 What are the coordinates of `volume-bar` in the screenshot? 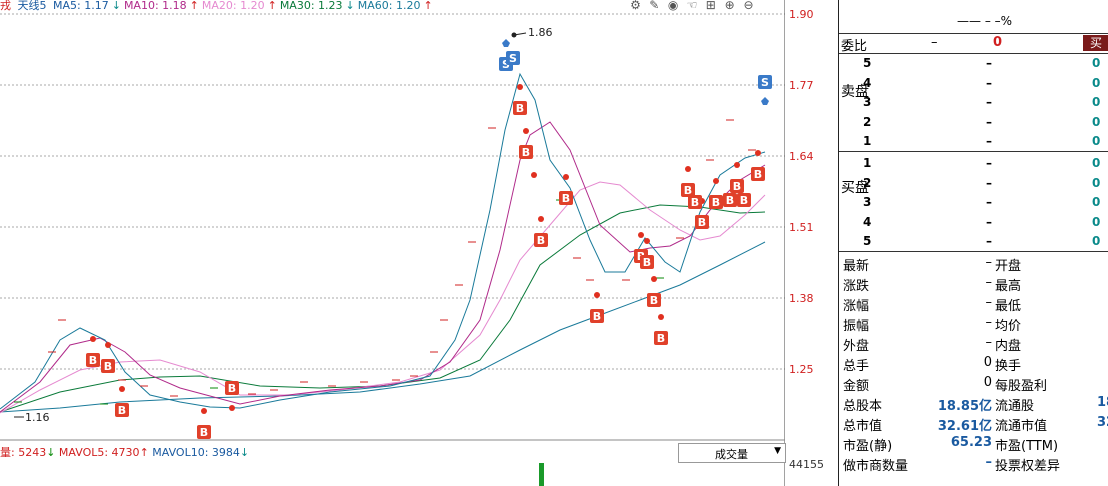 It's located at (541, 474).